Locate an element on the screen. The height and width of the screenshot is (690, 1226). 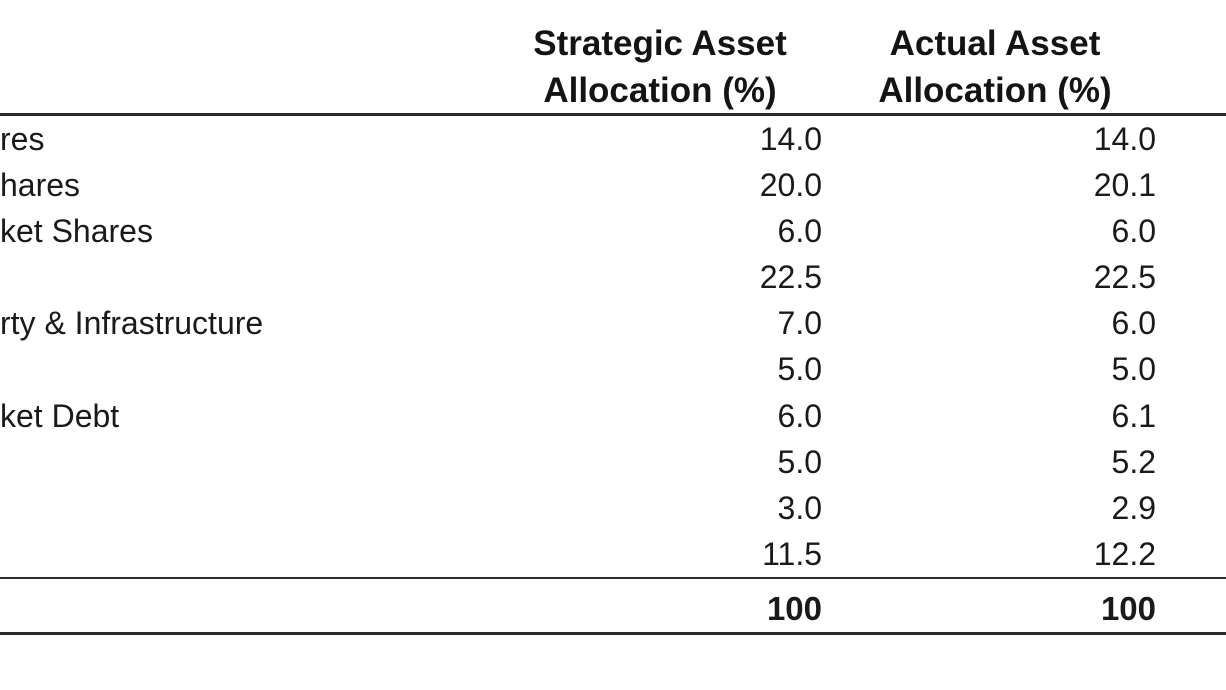
header-rule is located at coordinates (613, 114).